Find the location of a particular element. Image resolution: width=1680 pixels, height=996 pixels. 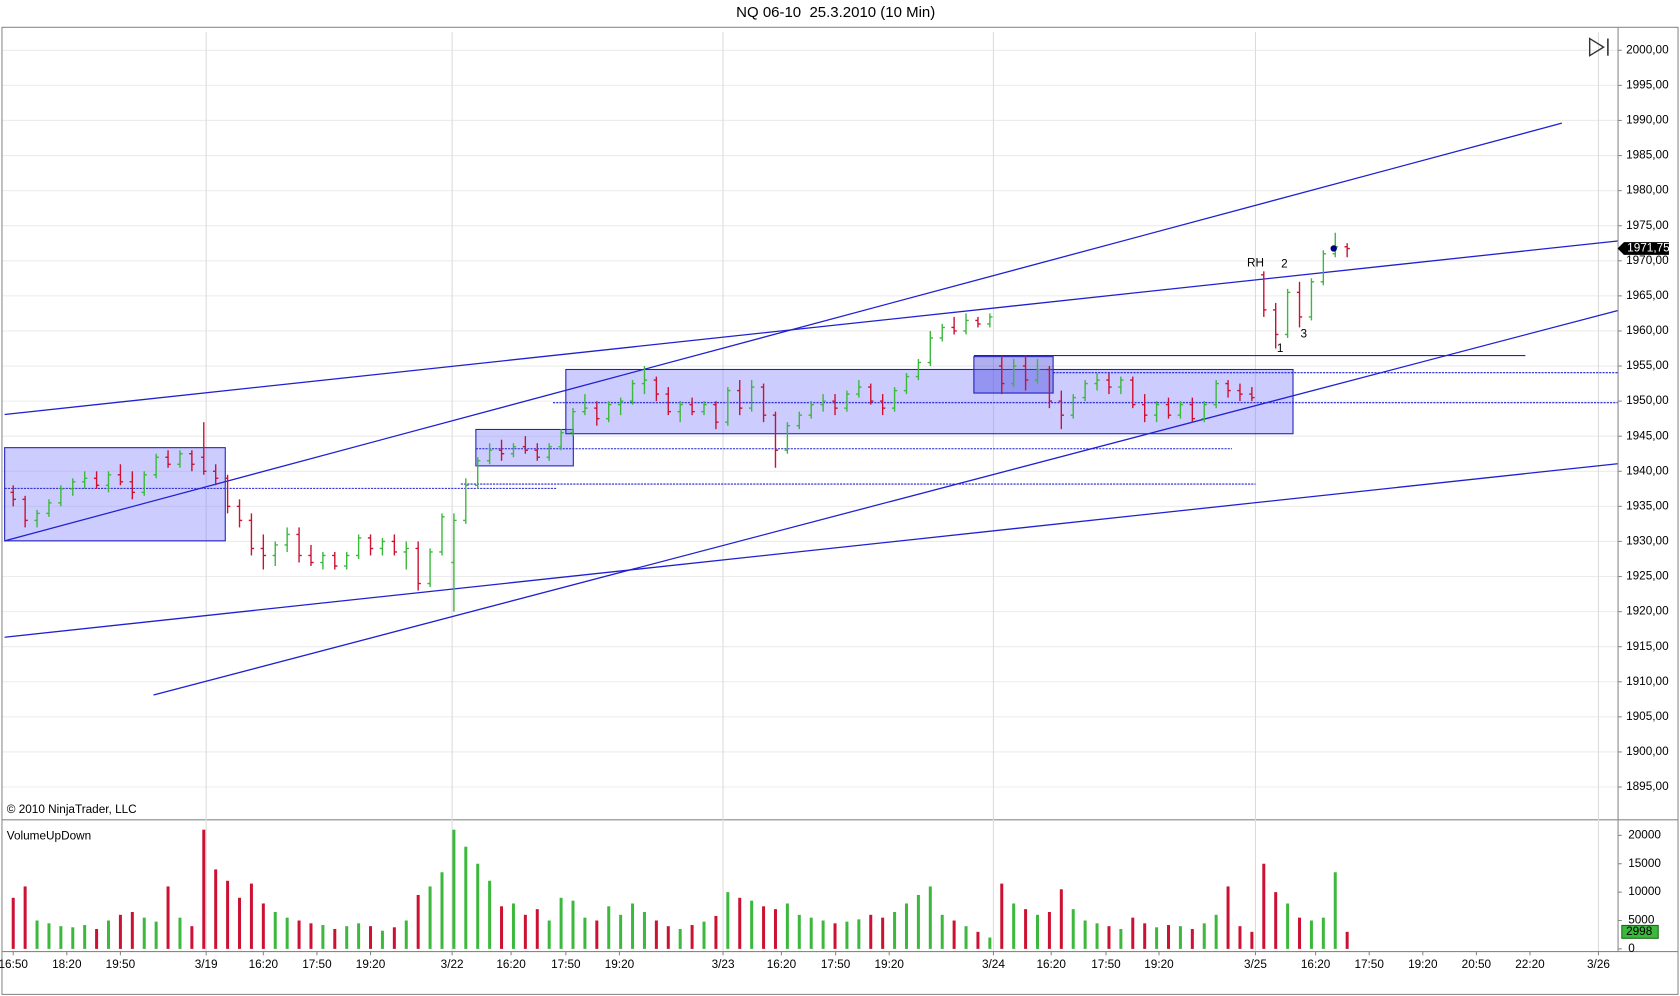

annotation: RH is located at coordinates (1255, 263).